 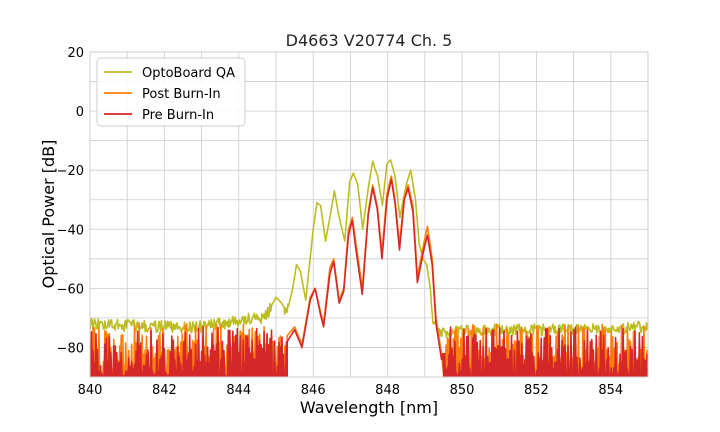 What do you see at coordinates (188, 73) in the screenshot?
I see `legend-label: OptoBoard QA` at bounding box center [188, 73].